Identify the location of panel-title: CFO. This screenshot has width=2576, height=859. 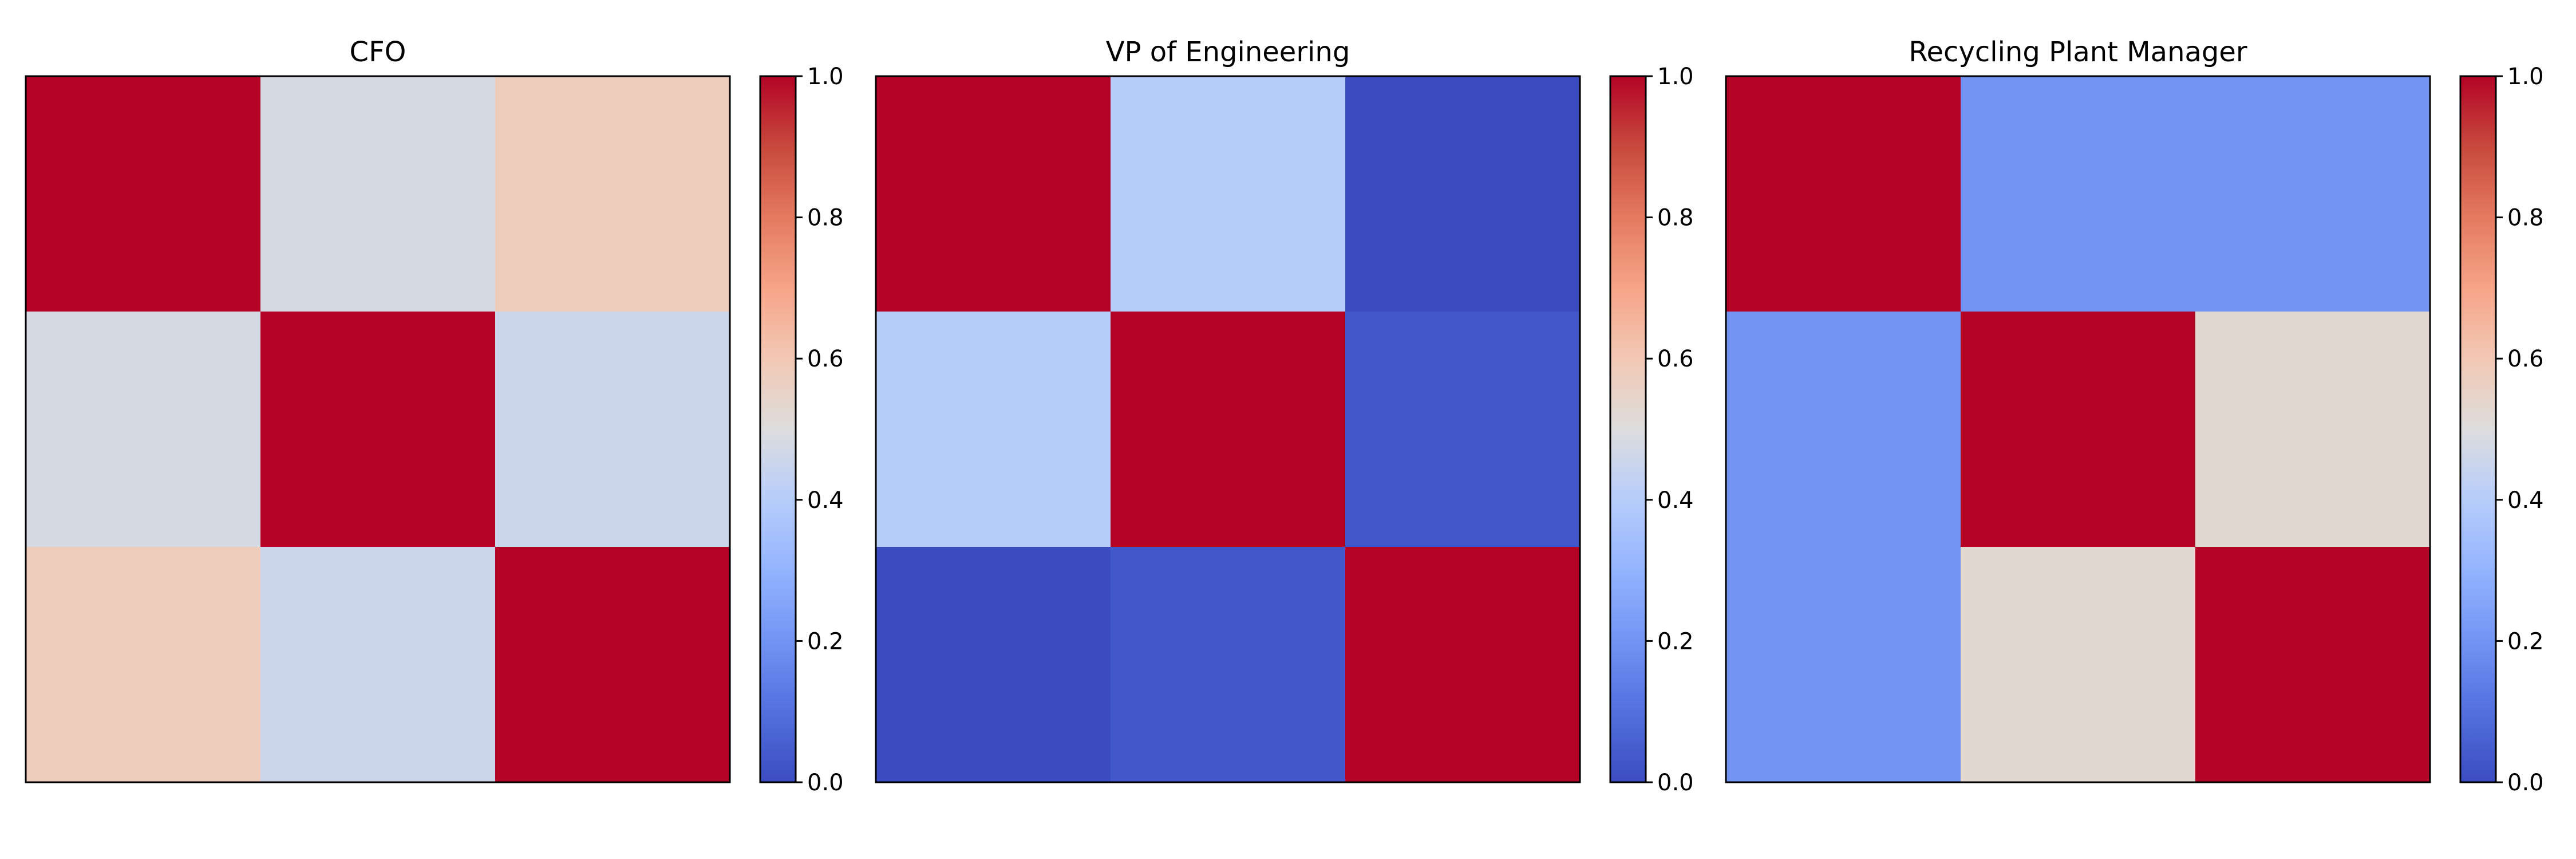
(378, 52).